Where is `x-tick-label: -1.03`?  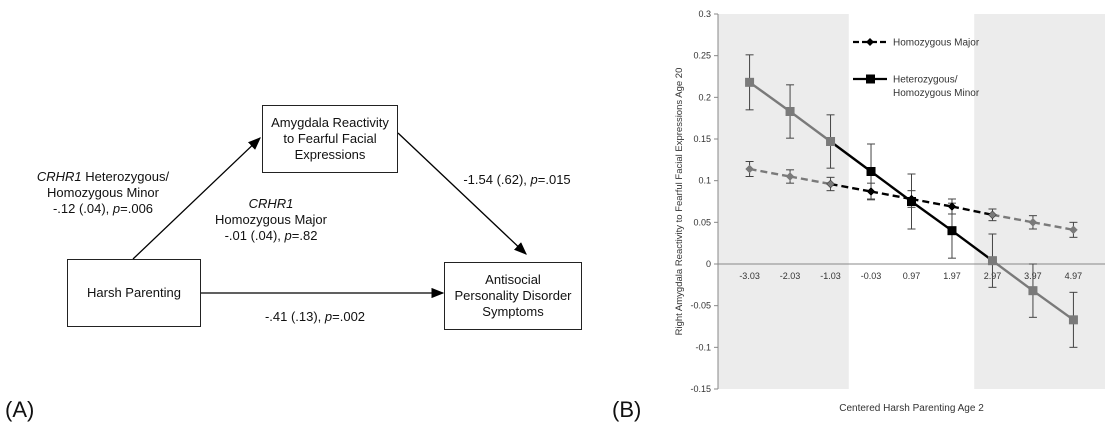 x-tick-label: -1.03 is located at coordinates (830, 276).